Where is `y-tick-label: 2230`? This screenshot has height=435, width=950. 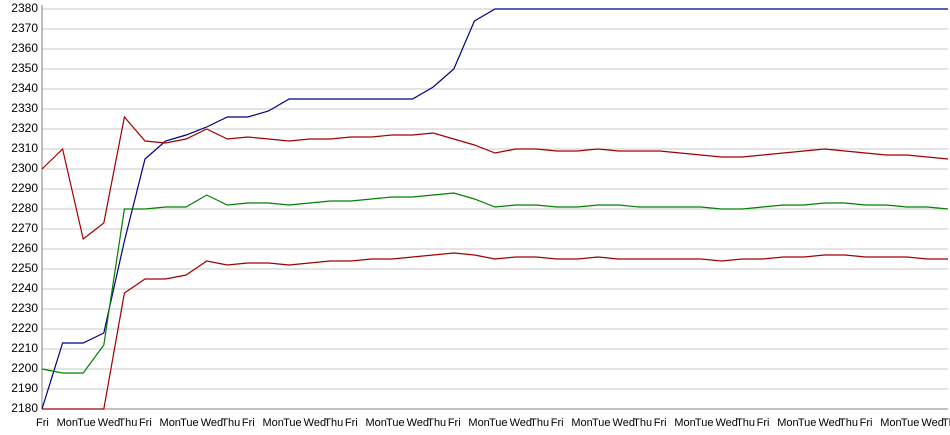 y-tick-label: 2230 is located at coordinates (24, 308).